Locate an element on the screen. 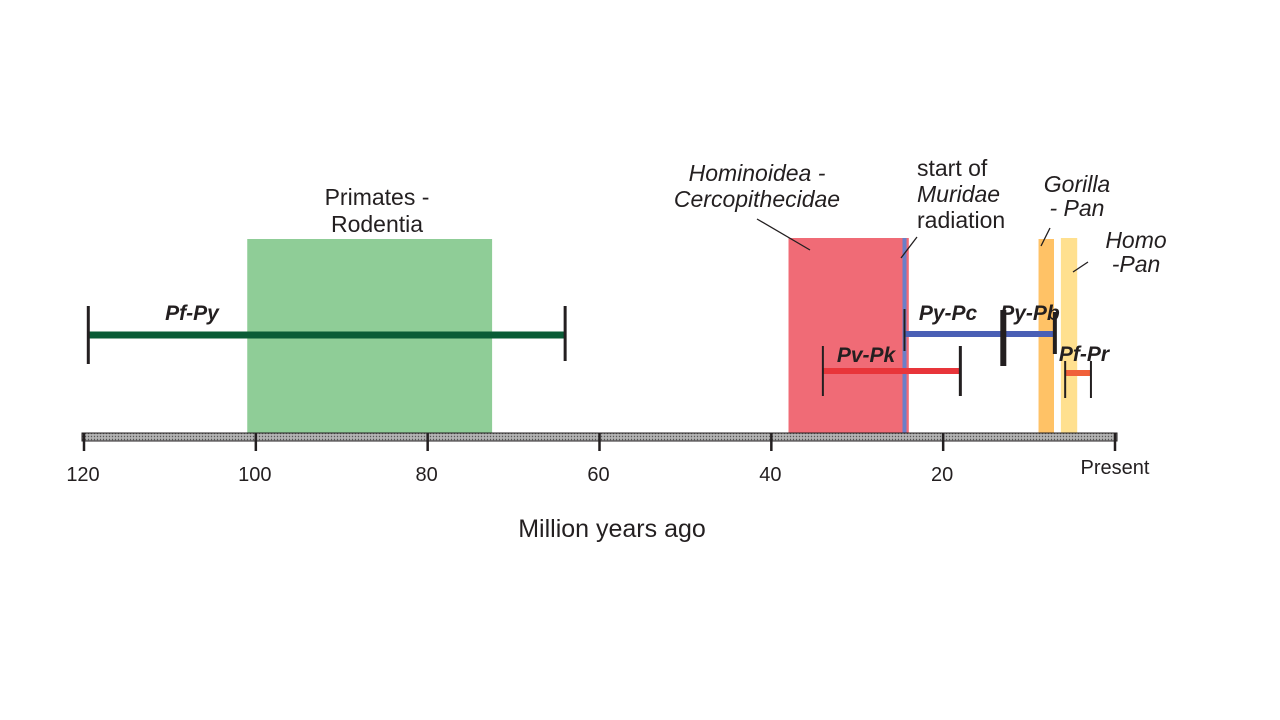 The image size is (1280, 720). interval-label-py-pc: Py-Pc is located at coordinates (948, 313).